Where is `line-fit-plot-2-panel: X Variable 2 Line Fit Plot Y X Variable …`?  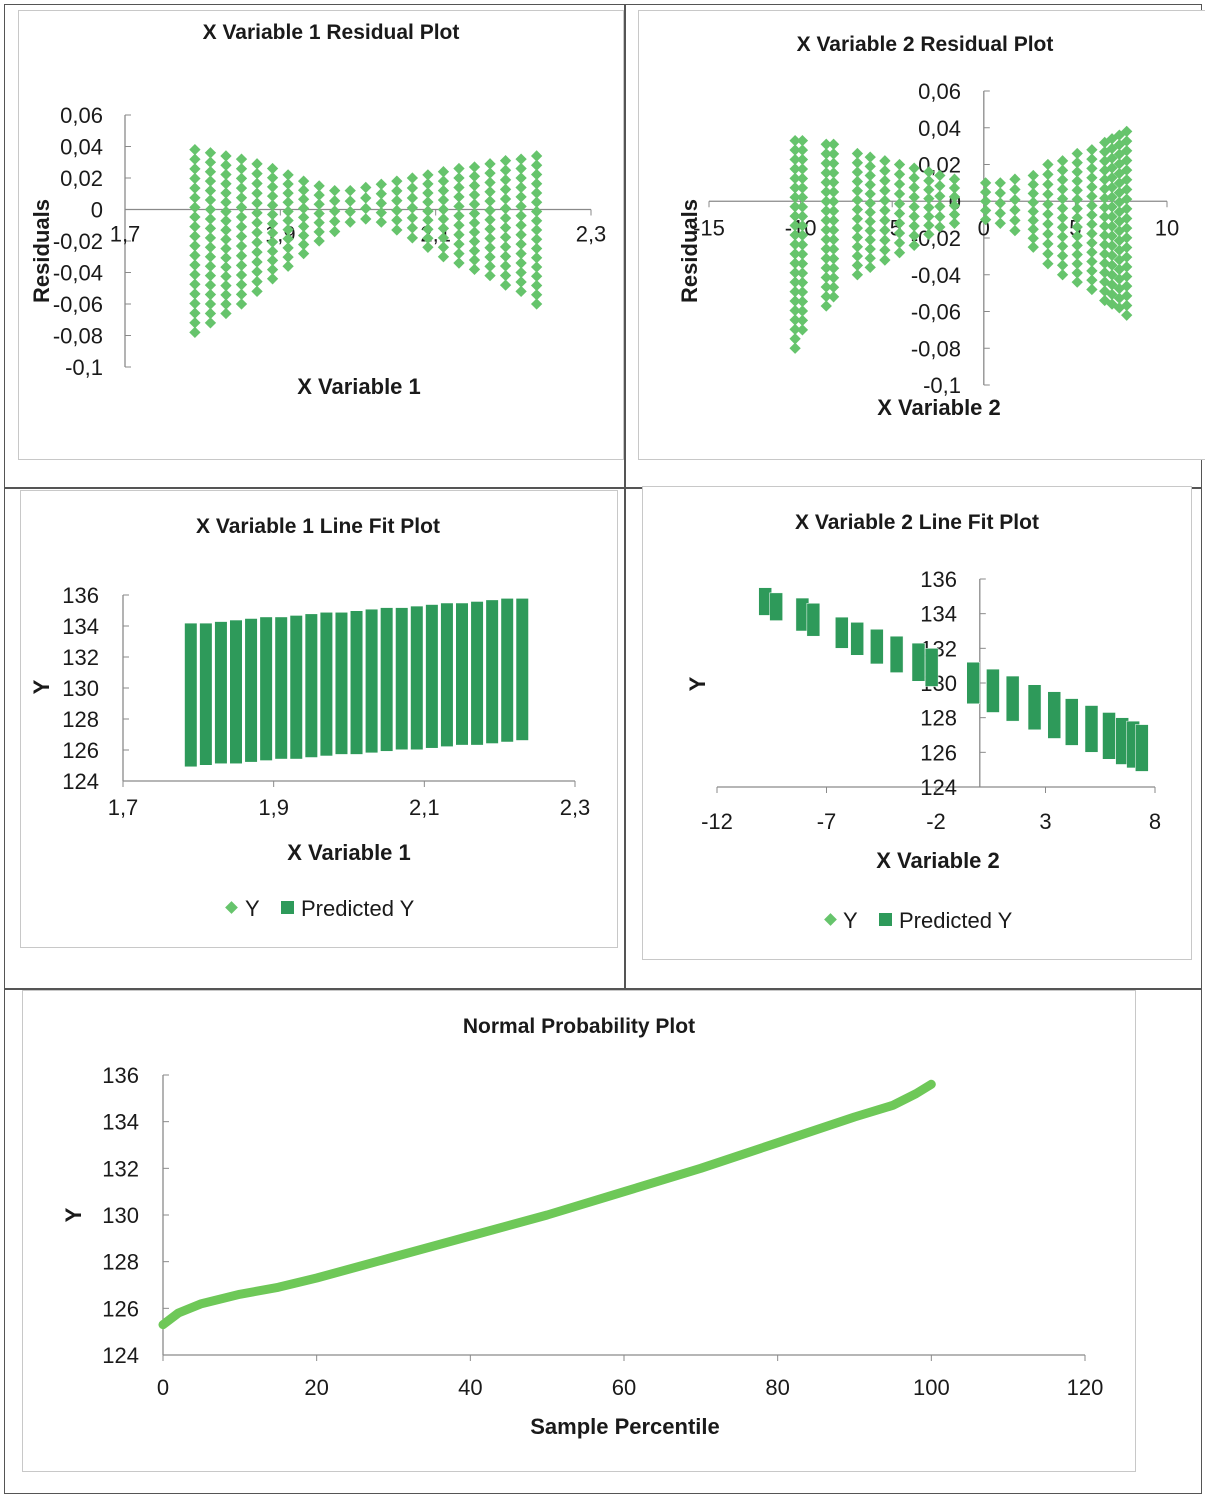
line-fit-plot-2-panel: X Variable 2 Line Fit Plot Y X Variable … is located at coordinates (917, 723).